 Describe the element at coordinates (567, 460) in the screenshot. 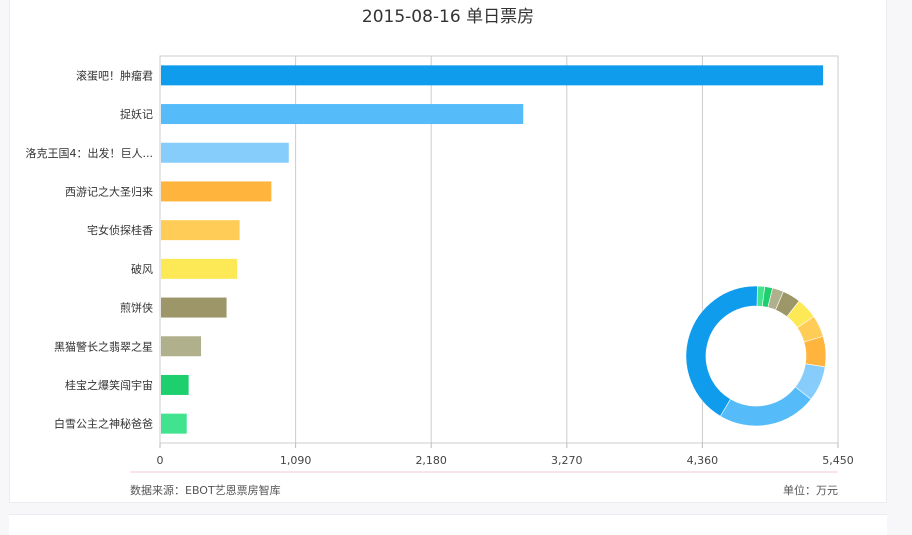

I see `x-tick-label: 3,270` at that location.